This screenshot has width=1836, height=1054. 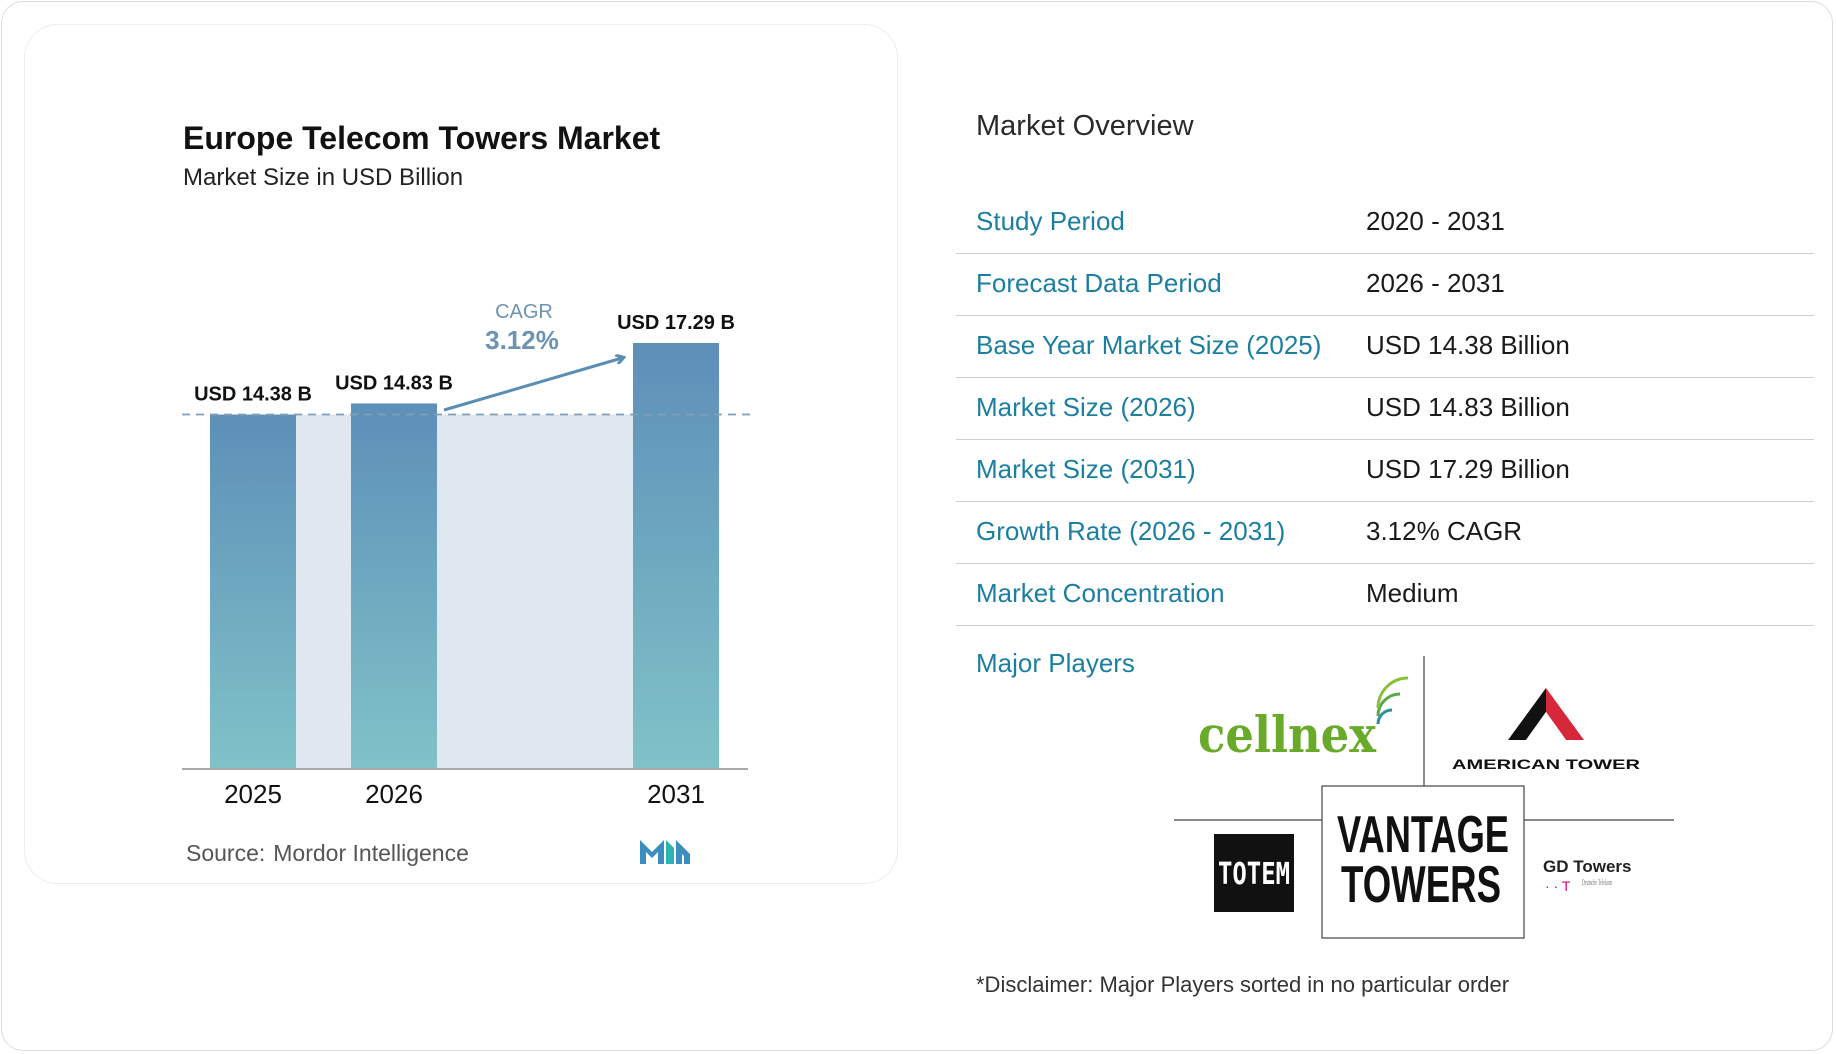 I want to click on x-tick-label: 2026, so click(x=394, y=794).